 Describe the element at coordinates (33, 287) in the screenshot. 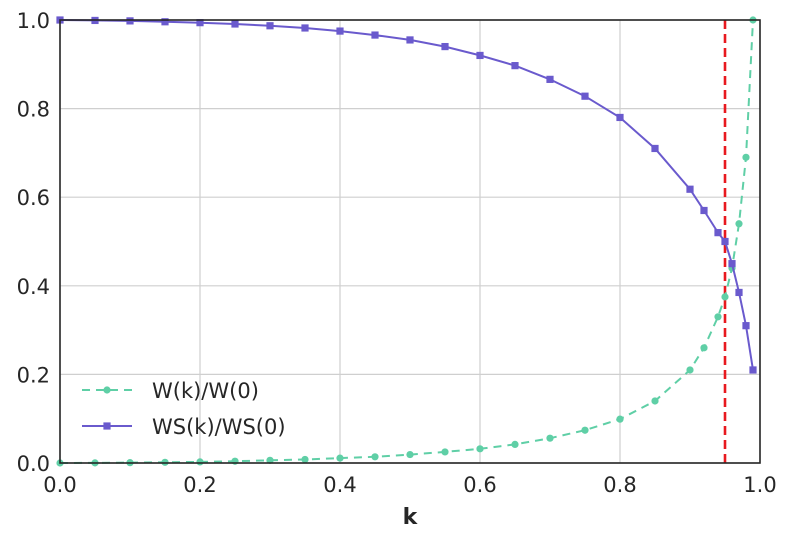

I see `y-tick-label: 0.4` at that location.